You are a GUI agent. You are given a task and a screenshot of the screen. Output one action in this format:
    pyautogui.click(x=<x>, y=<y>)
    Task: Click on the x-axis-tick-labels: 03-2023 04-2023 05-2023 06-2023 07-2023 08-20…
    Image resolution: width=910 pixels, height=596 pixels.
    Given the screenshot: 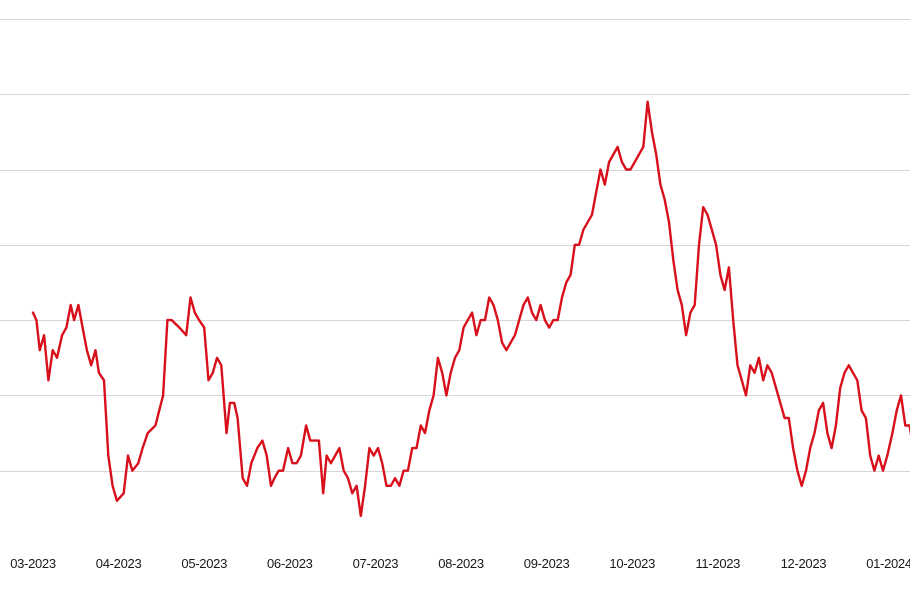 What is the action you would take?
    pyautogui.click(x=460, y=563)
    